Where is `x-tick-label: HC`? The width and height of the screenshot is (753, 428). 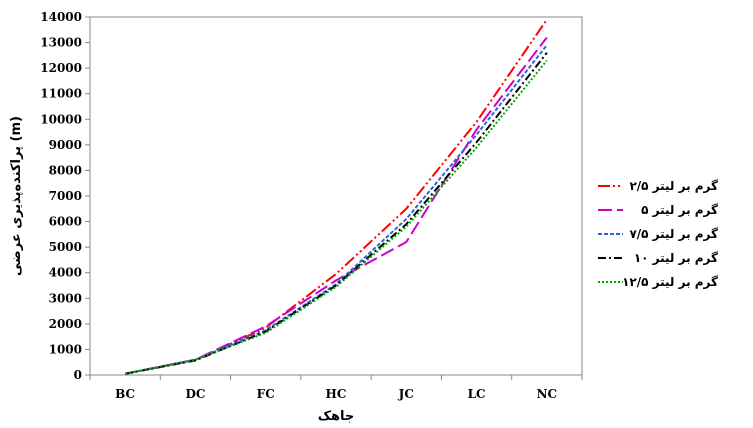 x-tick-label: HC is located at coordinates (336, 394).